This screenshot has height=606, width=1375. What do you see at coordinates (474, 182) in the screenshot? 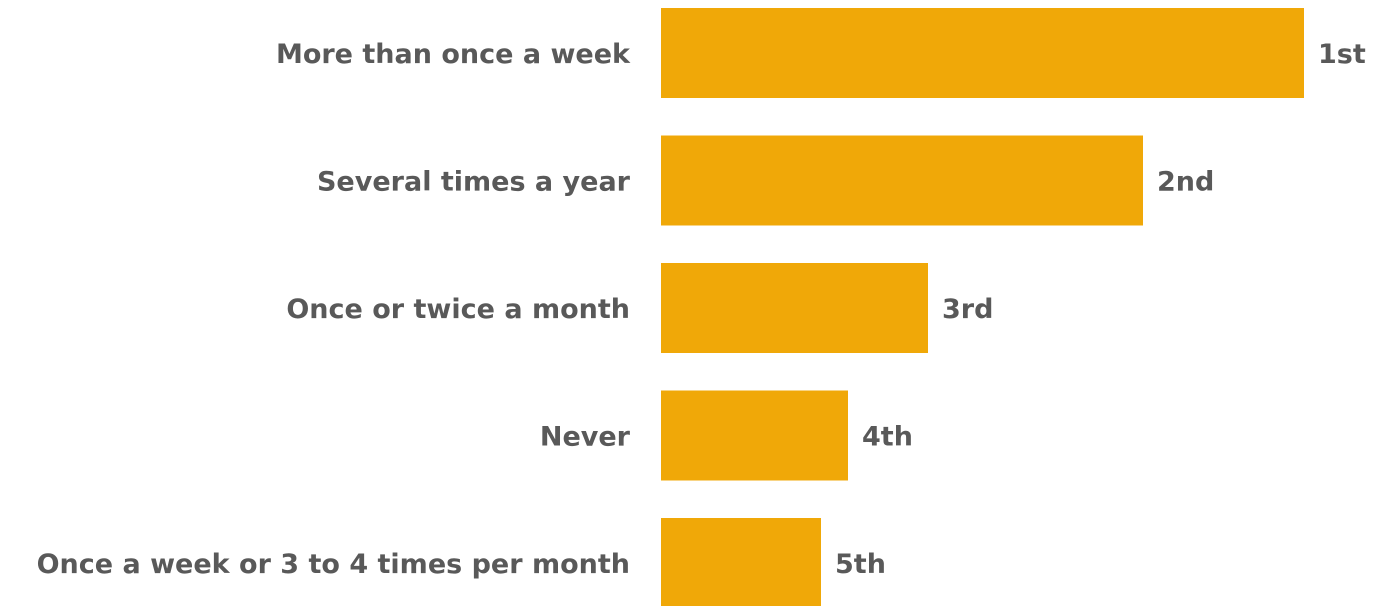
I see `category-label-2: Several times a year` at bounding box center [474, 182].